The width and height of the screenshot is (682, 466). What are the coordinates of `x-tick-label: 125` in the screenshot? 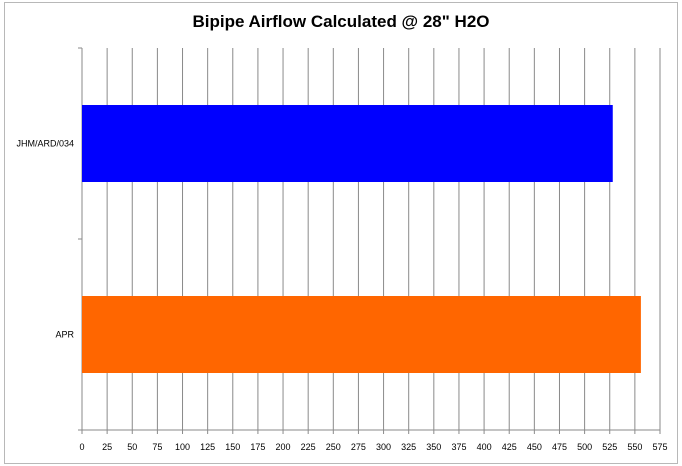 It's located at (207, 447).